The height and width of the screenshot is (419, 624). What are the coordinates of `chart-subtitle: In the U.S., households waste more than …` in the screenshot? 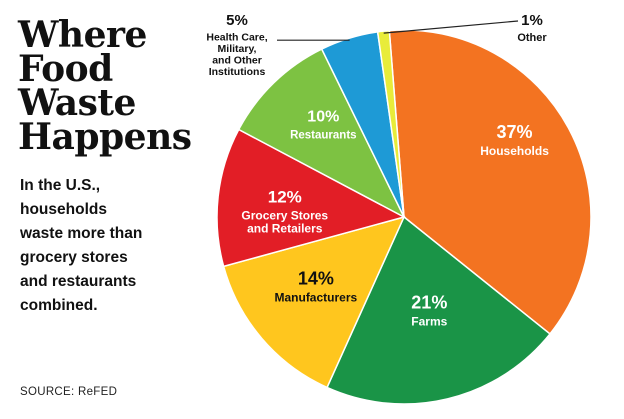 It's located at (115, 246).